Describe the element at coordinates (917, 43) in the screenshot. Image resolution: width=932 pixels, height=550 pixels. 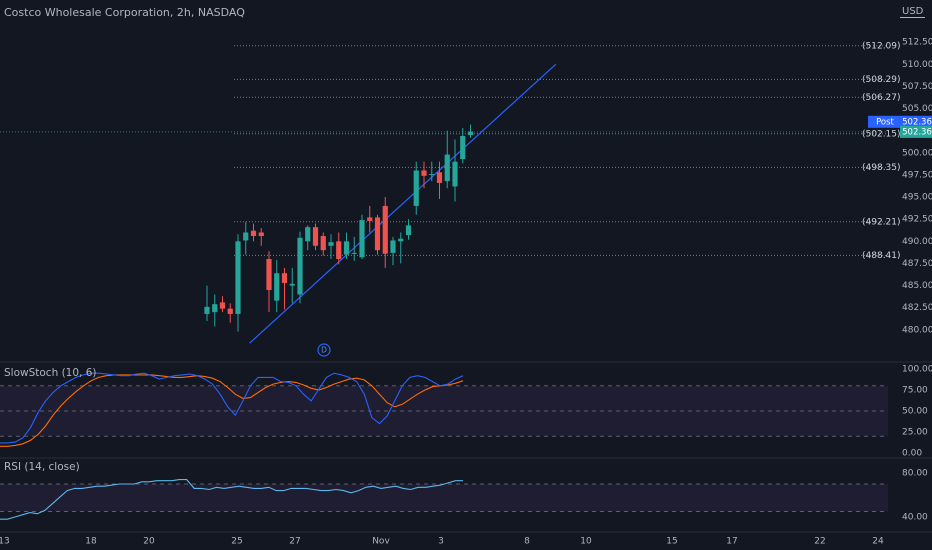
I see `price-tick-label: 512.50` at that location.